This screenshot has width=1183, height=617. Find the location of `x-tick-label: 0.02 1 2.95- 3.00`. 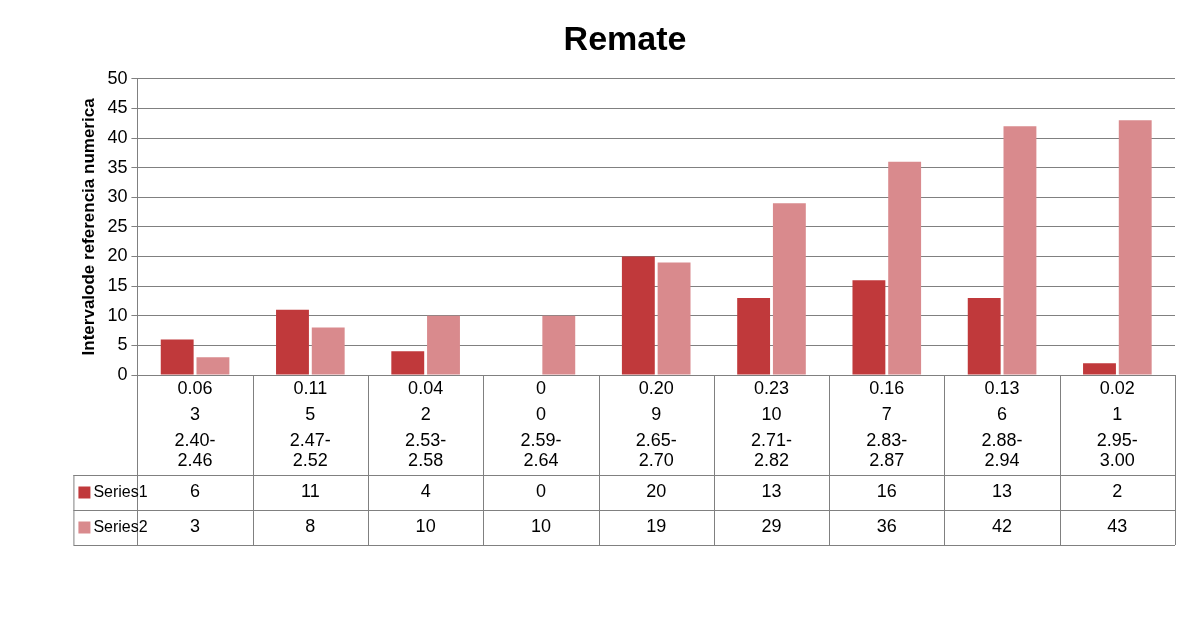

x-tick-label: 0.02 1 2.95- 3.00 is located at coordinates (1117, 423).